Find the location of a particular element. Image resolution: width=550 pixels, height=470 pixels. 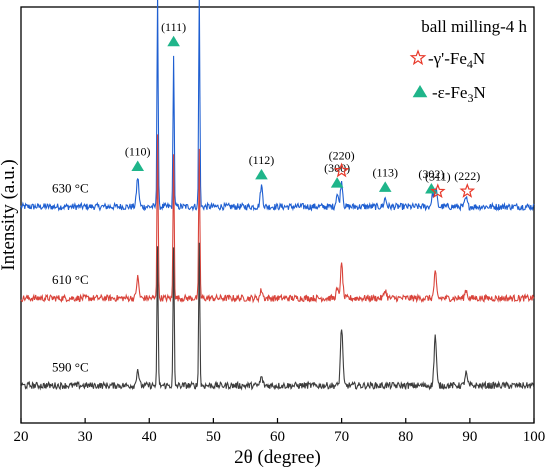

peak-label: (311) is located at coordinates (438, 177).